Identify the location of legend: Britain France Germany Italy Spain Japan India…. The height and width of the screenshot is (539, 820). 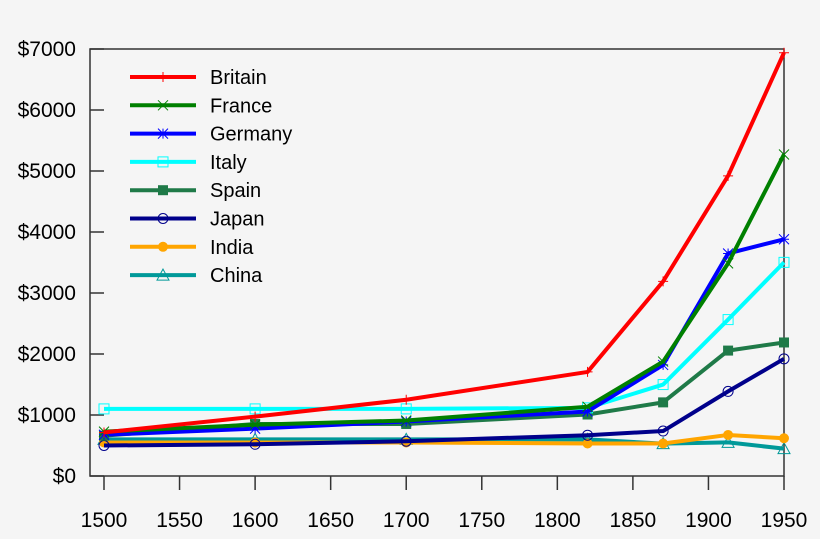
(211, 177).